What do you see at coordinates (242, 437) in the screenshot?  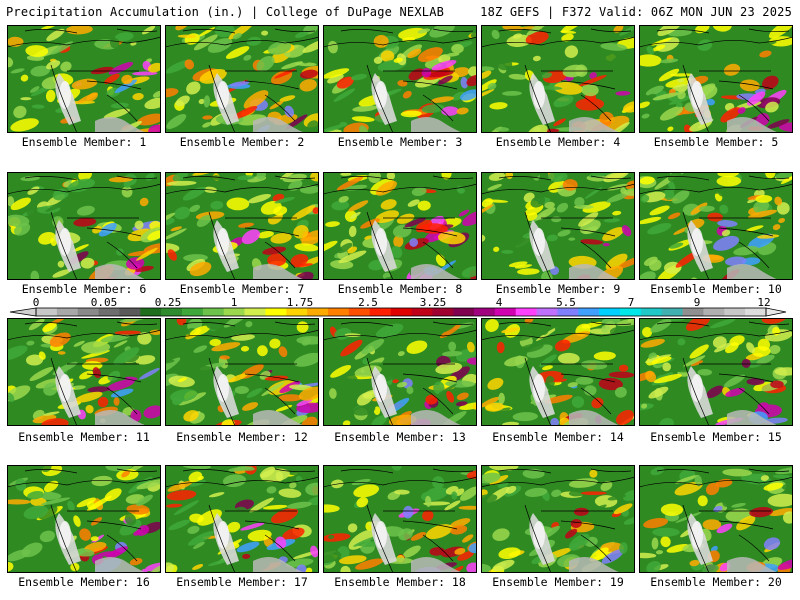 I see `ensemble-member-caption: Ensemble Member: 12` at bounding box center [242, 437].